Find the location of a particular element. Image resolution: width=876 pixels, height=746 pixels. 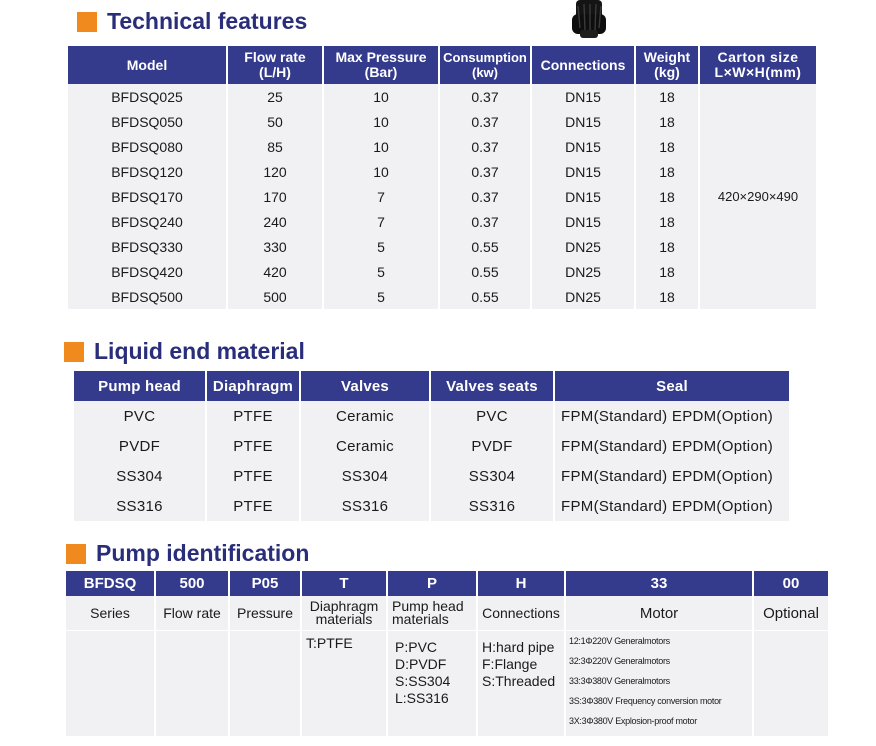

pump-head-option: L:SS316 is located at coordinates (422, 698).